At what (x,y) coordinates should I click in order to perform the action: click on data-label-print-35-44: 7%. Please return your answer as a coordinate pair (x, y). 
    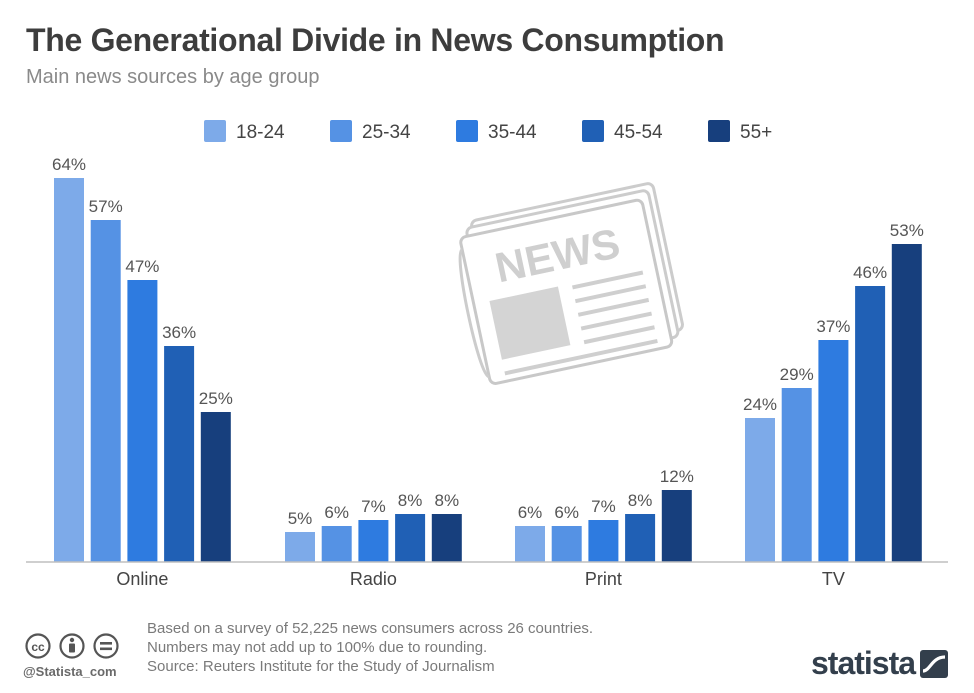
    Looking at the image, I should click on (603, 506).